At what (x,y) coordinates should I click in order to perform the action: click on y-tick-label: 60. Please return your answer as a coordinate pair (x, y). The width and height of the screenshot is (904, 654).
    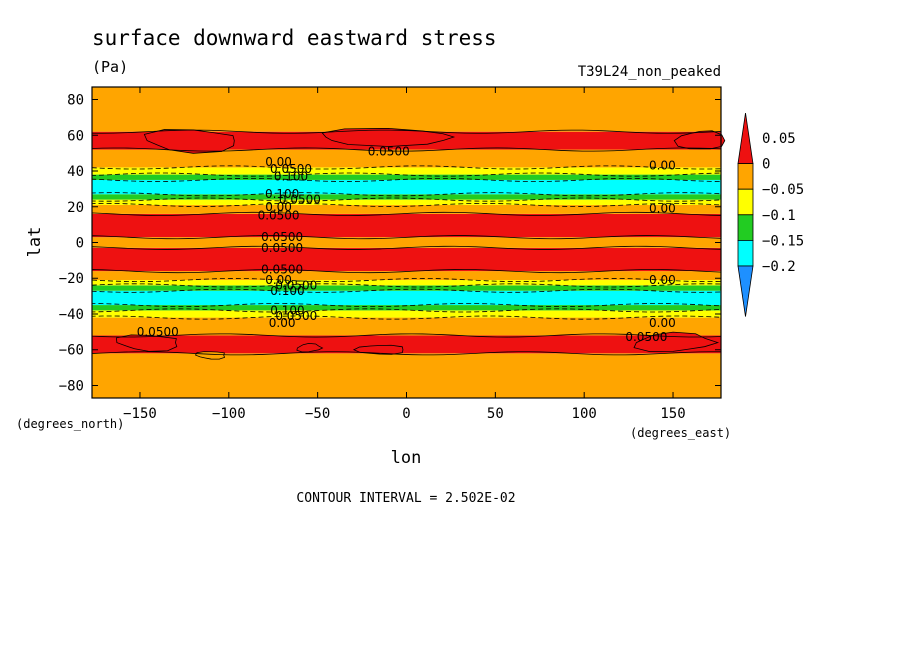
    Looking at the image, I should click on (75, 136).